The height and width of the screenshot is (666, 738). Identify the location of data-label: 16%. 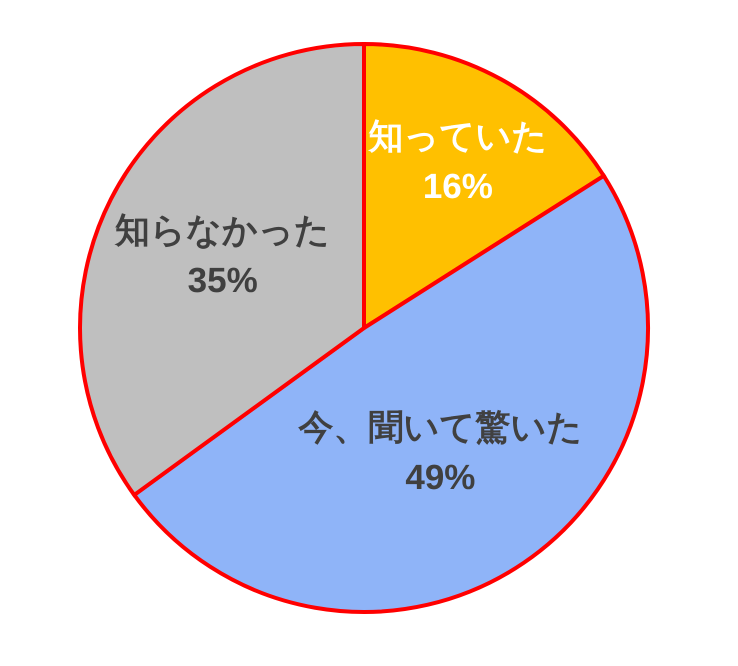
(457, 186).